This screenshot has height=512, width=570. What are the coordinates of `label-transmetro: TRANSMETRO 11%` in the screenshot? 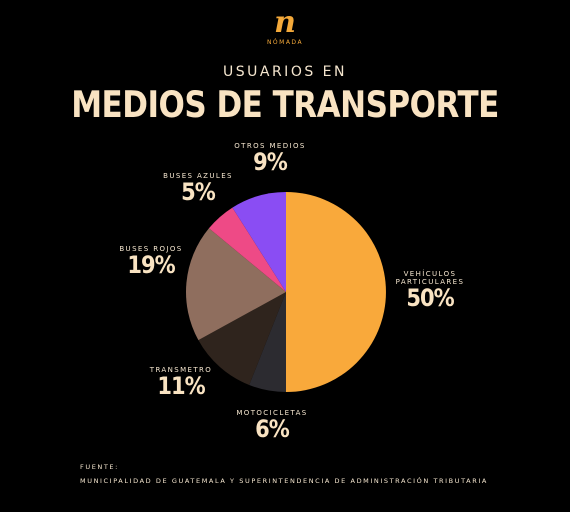 It's located at (181, 383).